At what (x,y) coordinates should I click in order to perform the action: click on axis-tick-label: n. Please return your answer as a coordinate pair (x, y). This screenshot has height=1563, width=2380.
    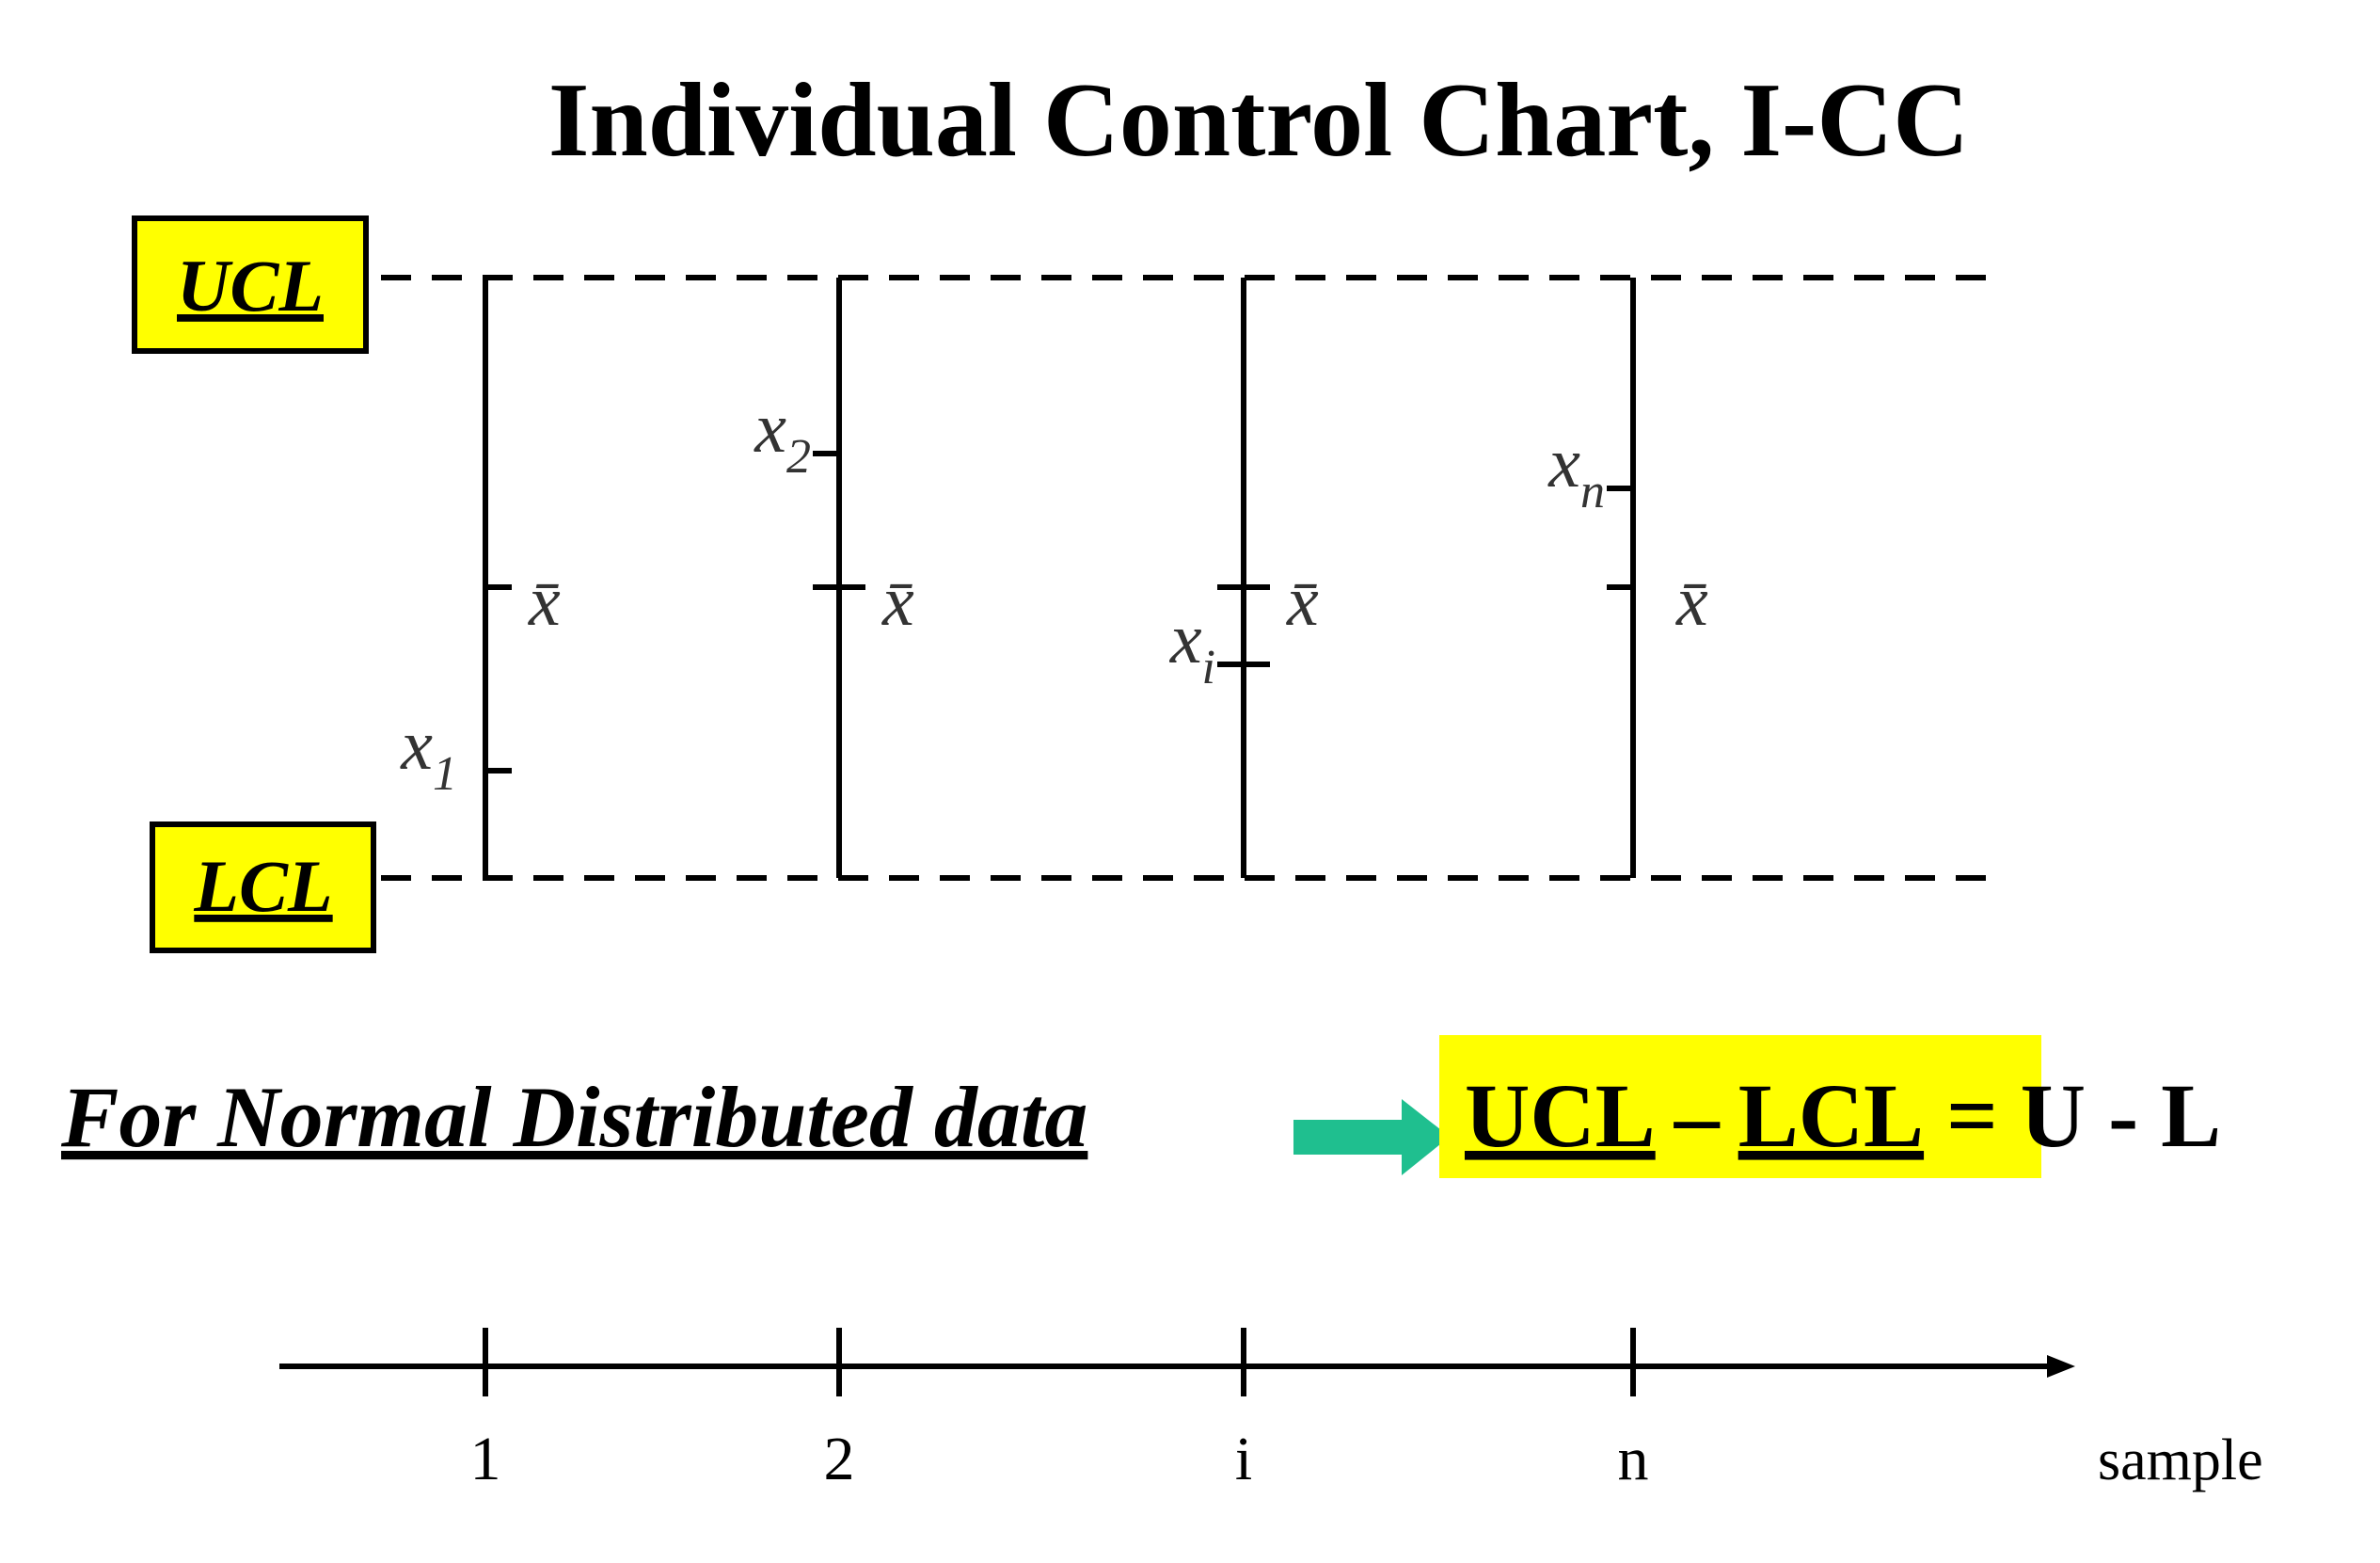
    Looking at the image, I should click on (1633, 1459).